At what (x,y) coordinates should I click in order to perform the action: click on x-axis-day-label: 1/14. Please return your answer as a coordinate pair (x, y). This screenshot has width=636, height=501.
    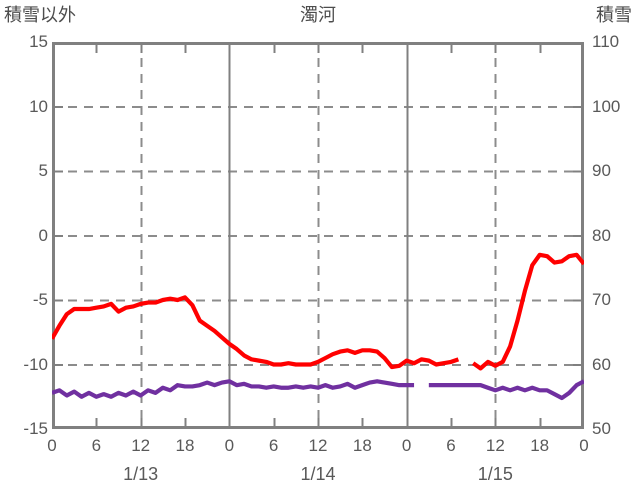
    Looking at the image, I should click on (318, 474).